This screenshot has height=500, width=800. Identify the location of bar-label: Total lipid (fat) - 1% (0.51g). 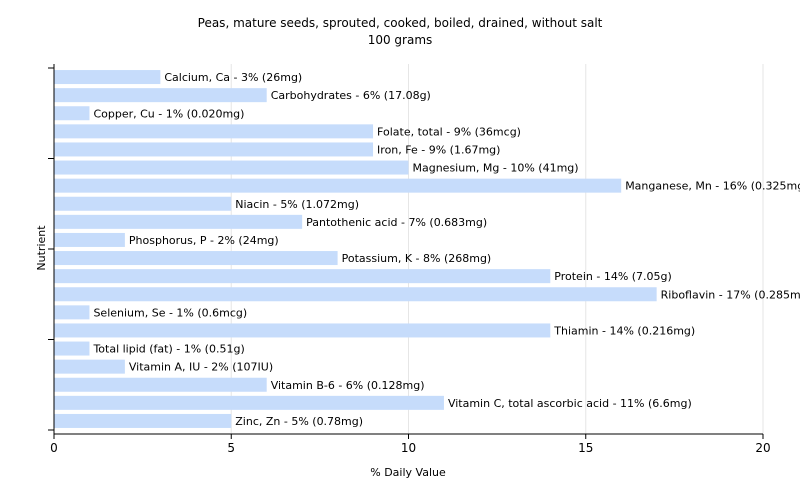
(168, 349).